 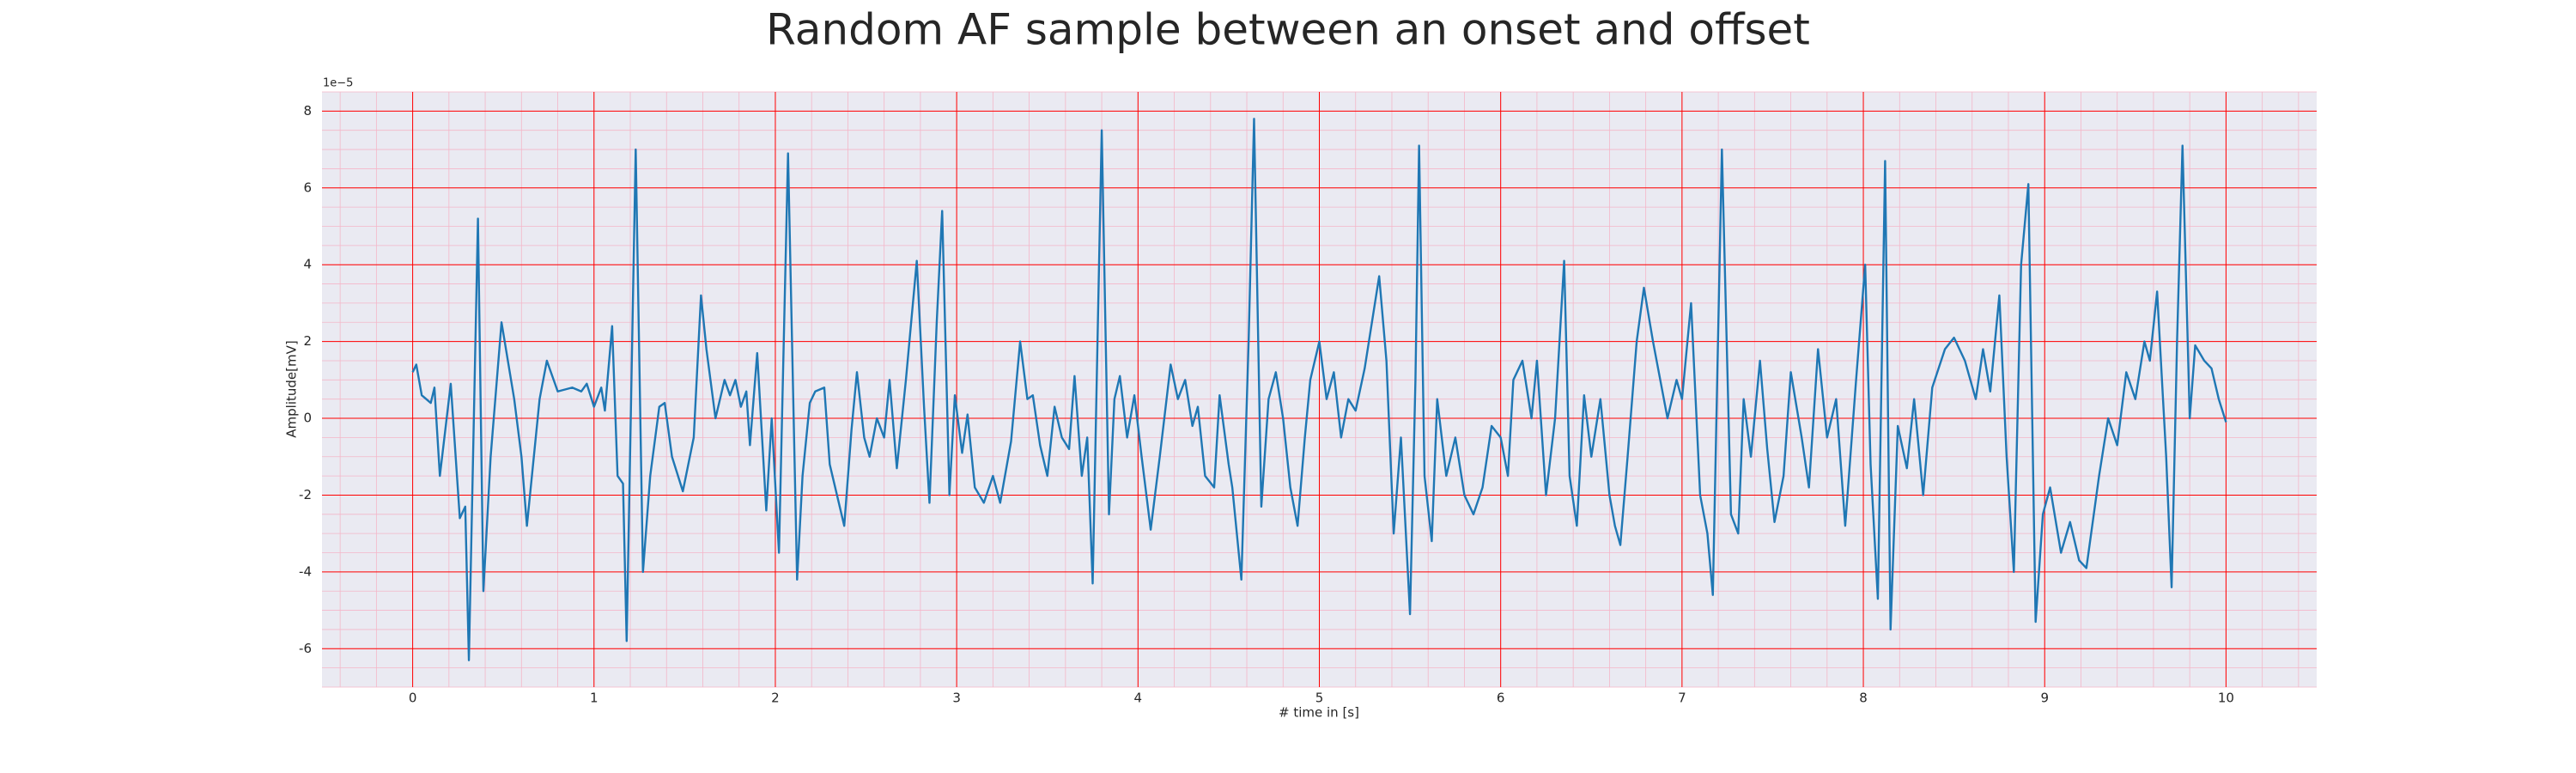 I want to click on y-axis-label: Amplitude[mV], so click(x=292, y=388).